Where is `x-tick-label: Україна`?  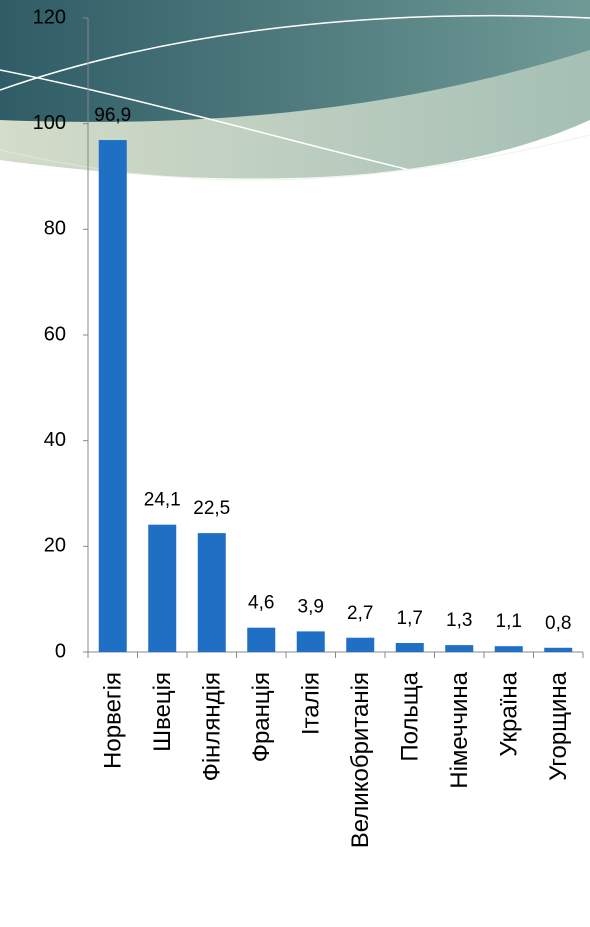 x-tick-label: Україна is located at coordinates (508, 713).